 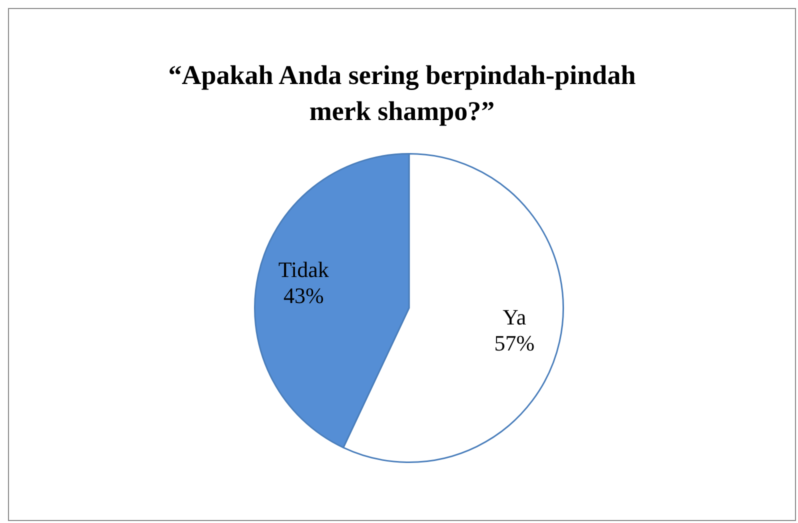 I want to click on slice-label: Tidak, so click(x=303, y=269).